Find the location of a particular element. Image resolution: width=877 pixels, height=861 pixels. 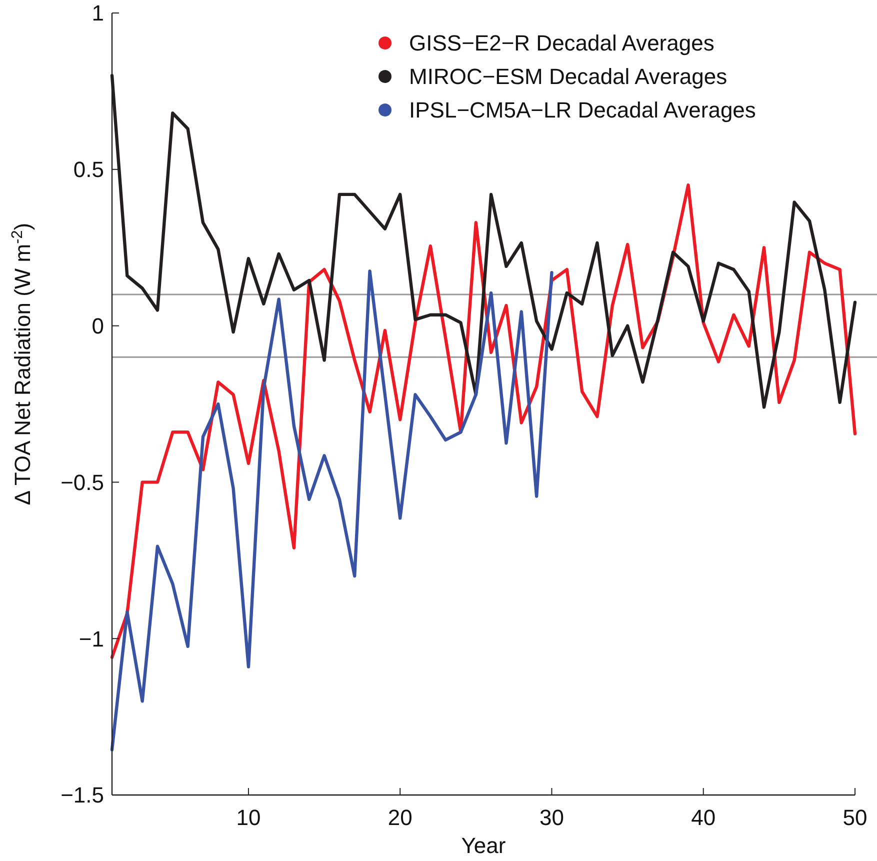

x-tick-label: 20 is located at coordinates (400, 817).